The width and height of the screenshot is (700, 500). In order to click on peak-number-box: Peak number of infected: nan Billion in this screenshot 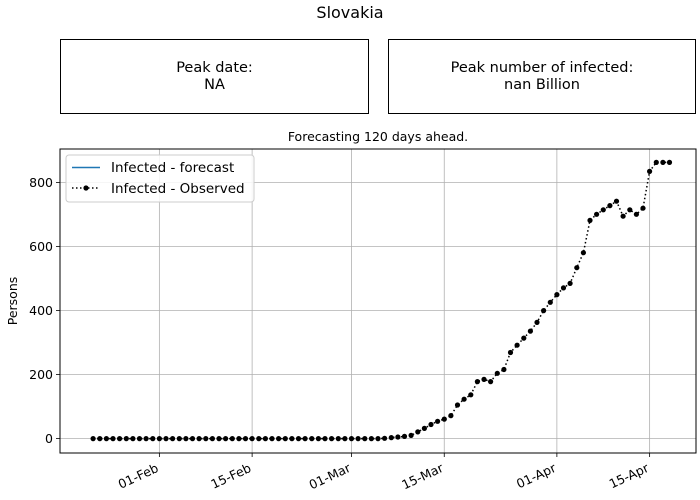, I will do `click(542, 76)`.